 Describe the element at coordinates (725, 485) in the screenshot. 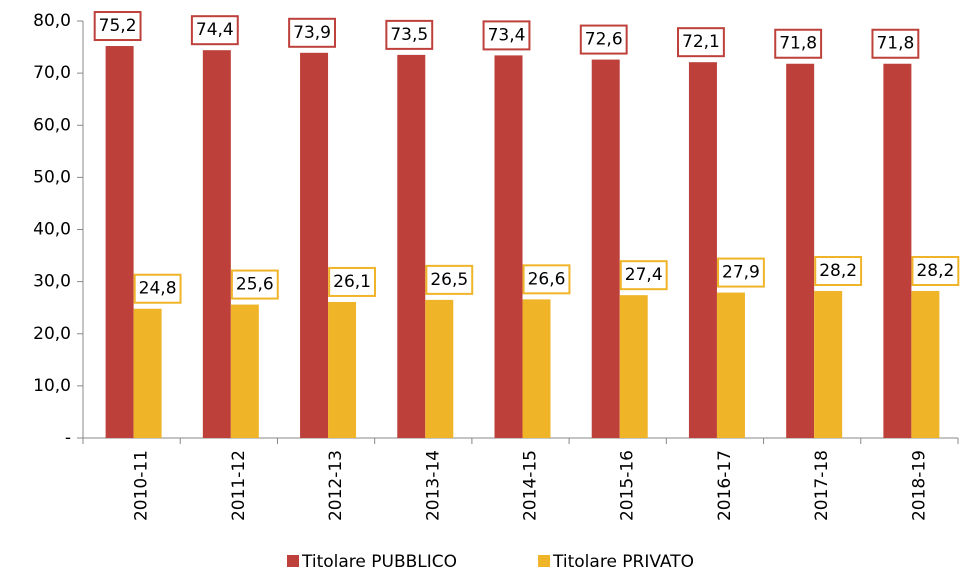

I see `x-tick-label: 2016-17` at that location.